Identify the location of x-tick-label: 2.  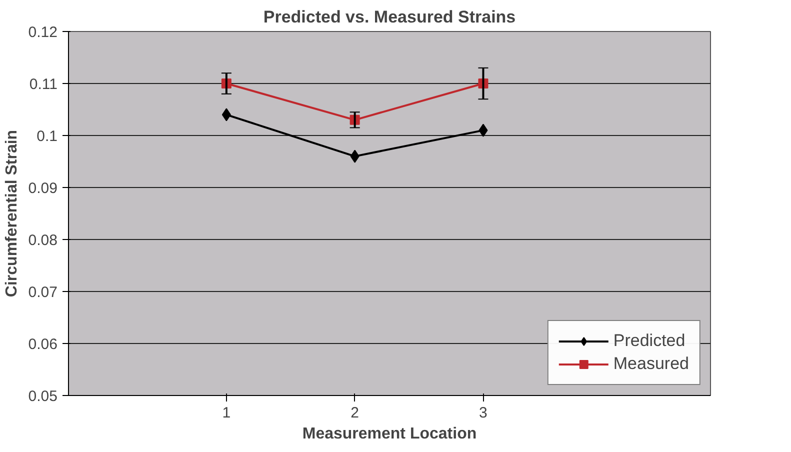
(355, 413).